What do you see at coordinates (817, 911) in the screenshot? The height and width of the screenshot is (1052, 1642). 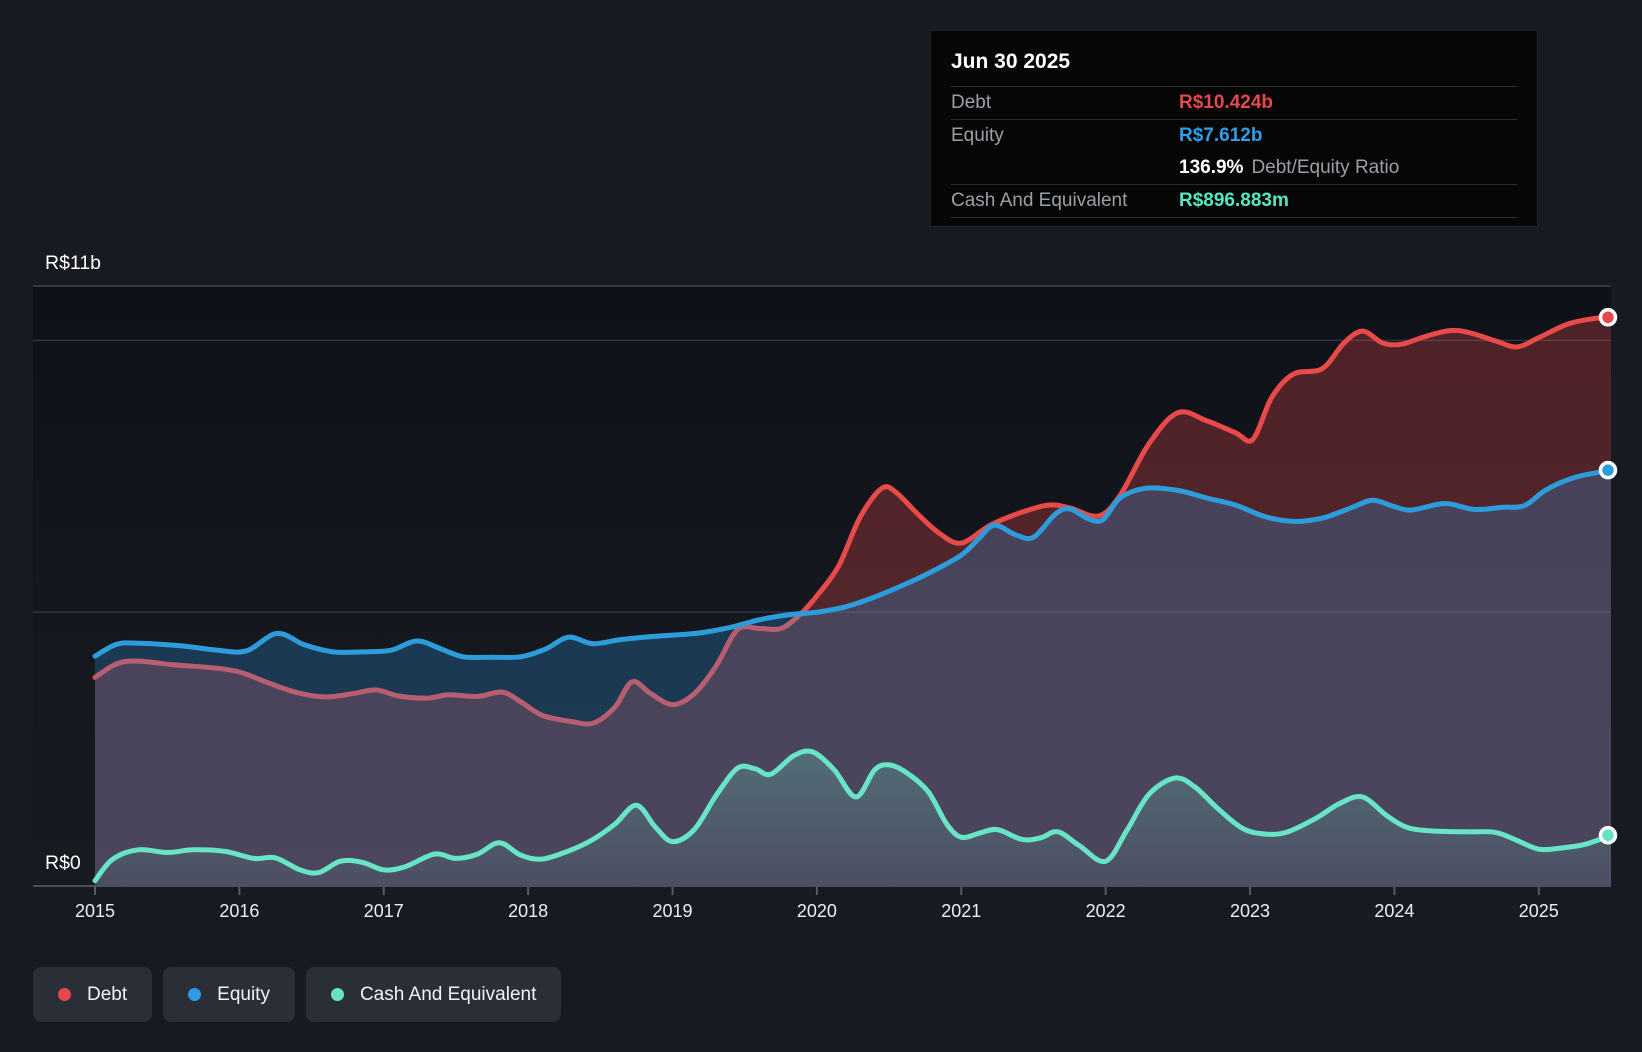 I see `x-axis-label-2020: 2020` at bounding box center [817, 911].